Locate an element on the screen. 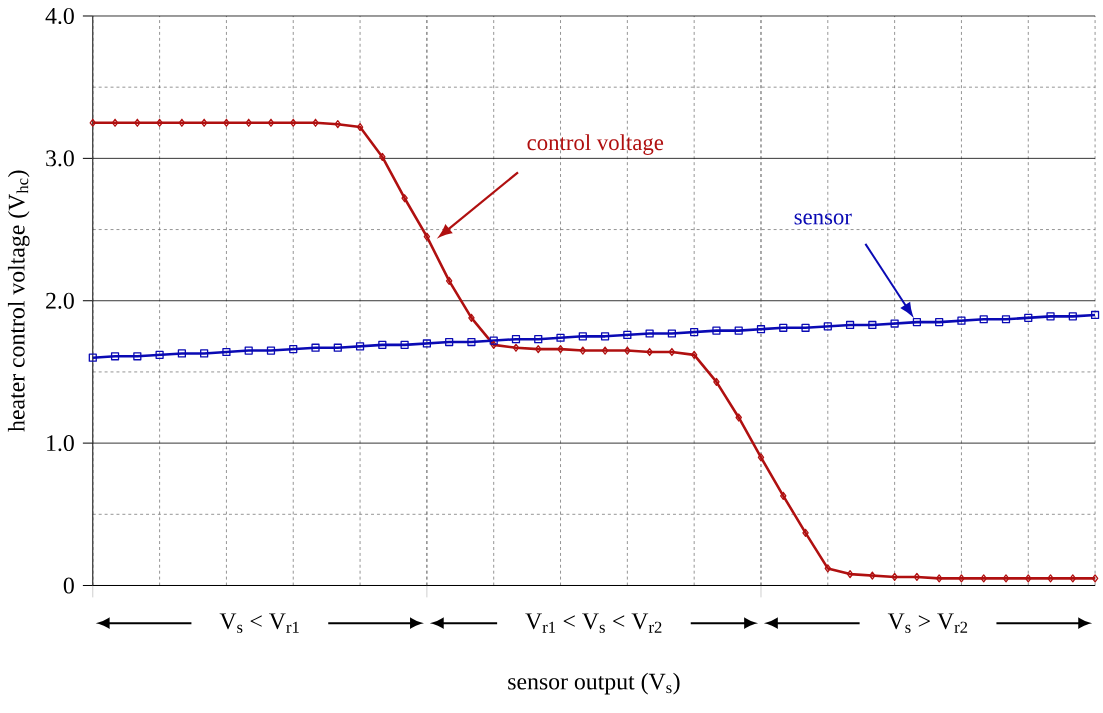  y-axis-title: heater control voltage (V$_{hc}$) is located at coordinates (18, 301).